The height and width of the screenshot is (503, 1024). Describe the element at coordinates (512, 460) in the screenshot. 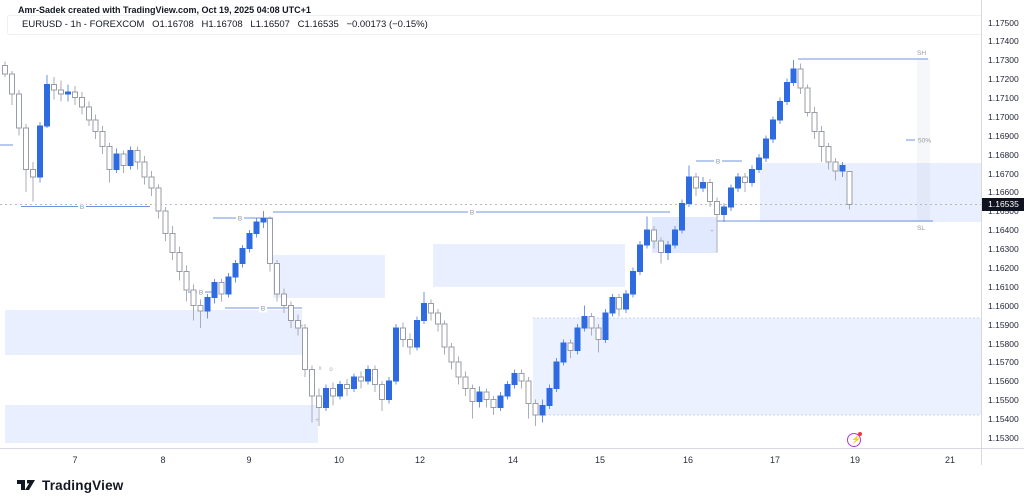

I see `time-axis: 7 8 9 10 12 14 15 16 17 19 21` at that location.